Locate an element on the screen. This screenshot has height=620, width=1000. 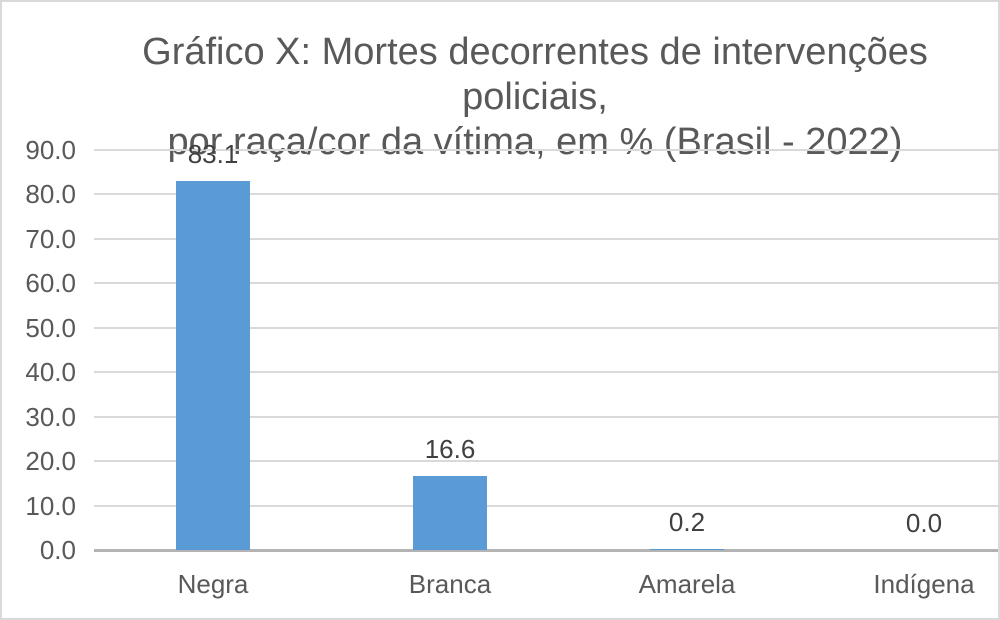
y-tick-label: 0.0 is located at coordinates (57, 550).